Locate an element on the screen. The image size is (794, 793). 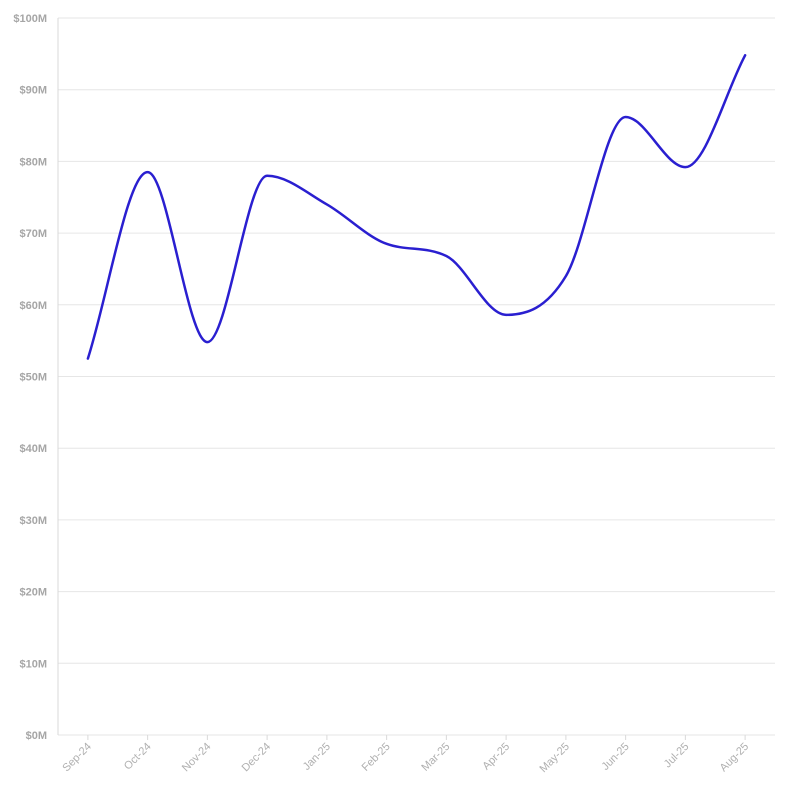
x-tick-label: Mar-25 is located at coordinates (435, 757).